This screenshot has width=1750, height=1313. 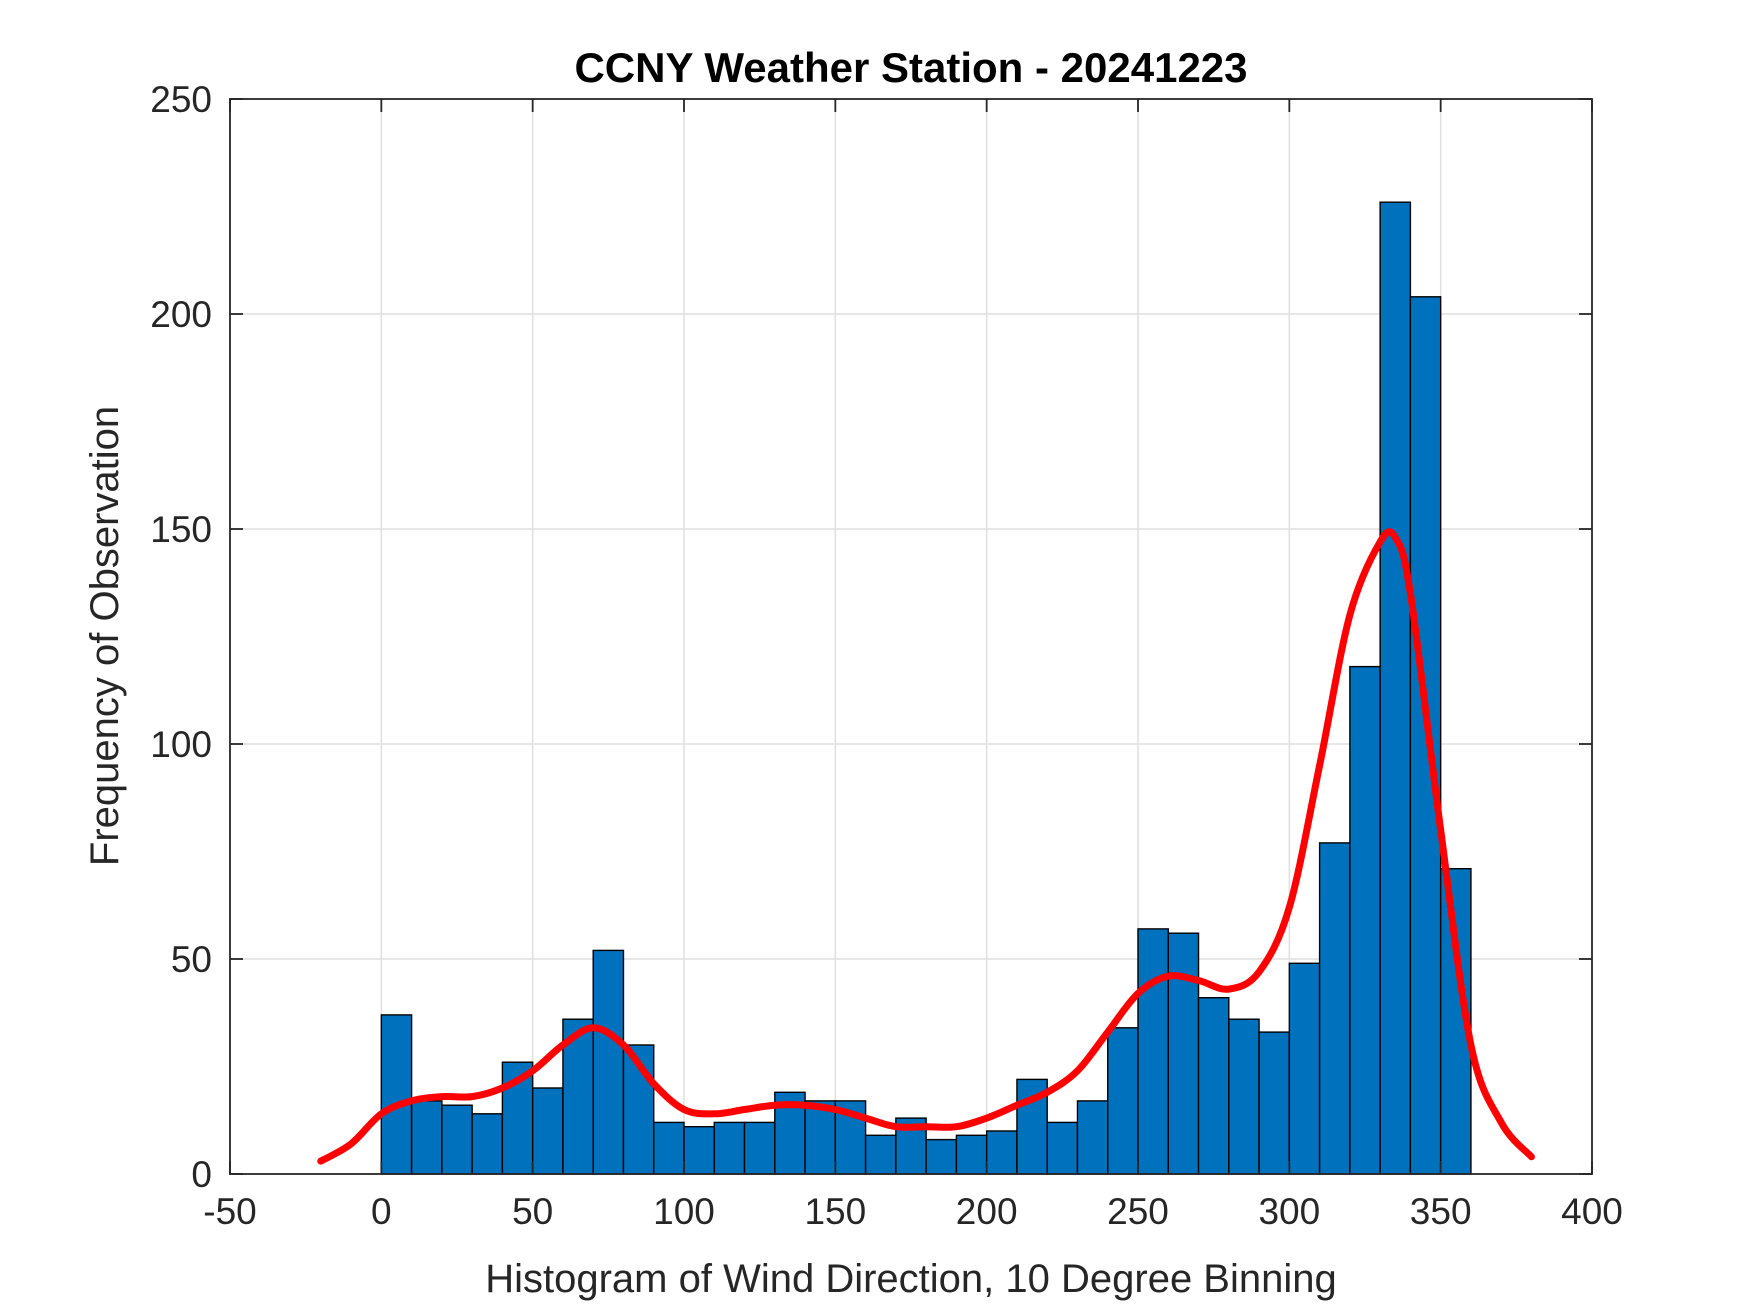 What do you see at coordinates (105, 636) in the screenshot?
I see `y-axis-label: Frequency of Observation` at bounding box center [105, 636].